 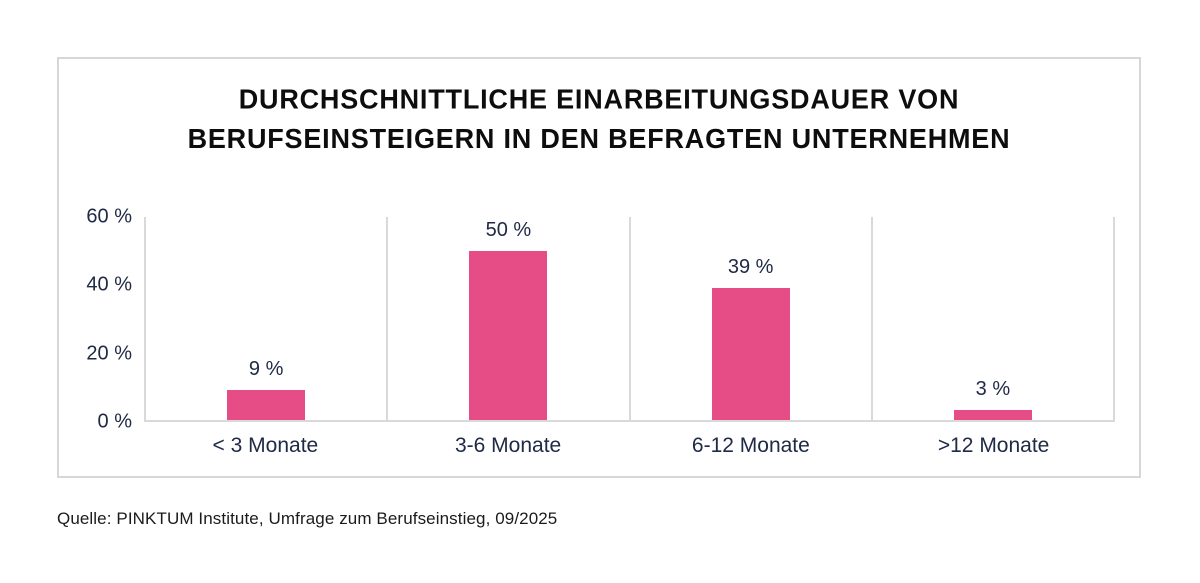 What do you see at coordinates (266, 368) in the screenshot?
I see `bar-value-label: 9 %` at bounding box center [266, 368].